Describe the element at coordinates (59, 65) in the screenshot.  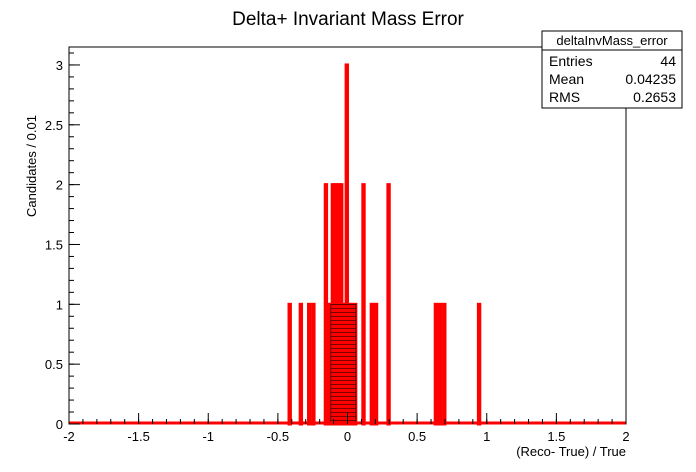
I see `y-tick-label: 3` at that location.